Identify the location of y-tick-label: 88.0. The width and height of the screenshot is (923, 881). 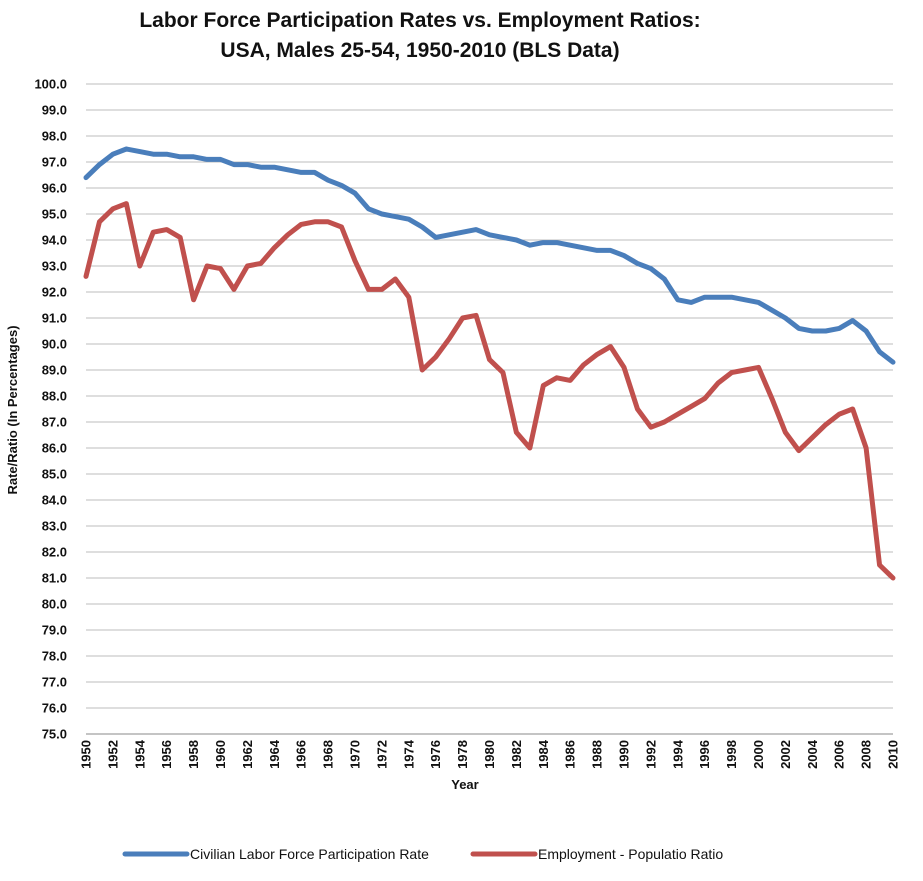
(54, 396).